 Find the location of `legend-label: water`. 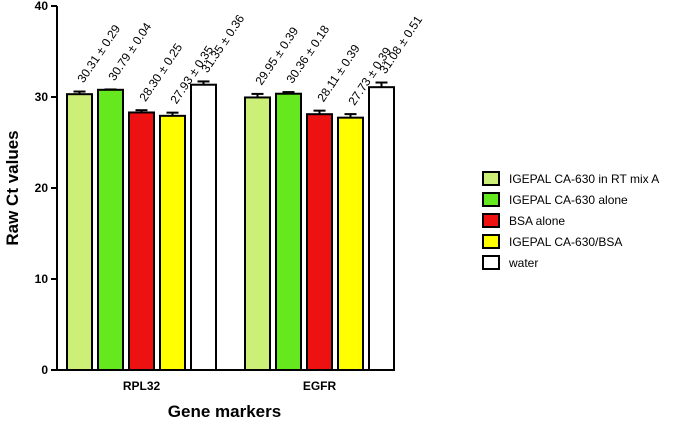

legend-label: water is located at coordinates (523, 263).